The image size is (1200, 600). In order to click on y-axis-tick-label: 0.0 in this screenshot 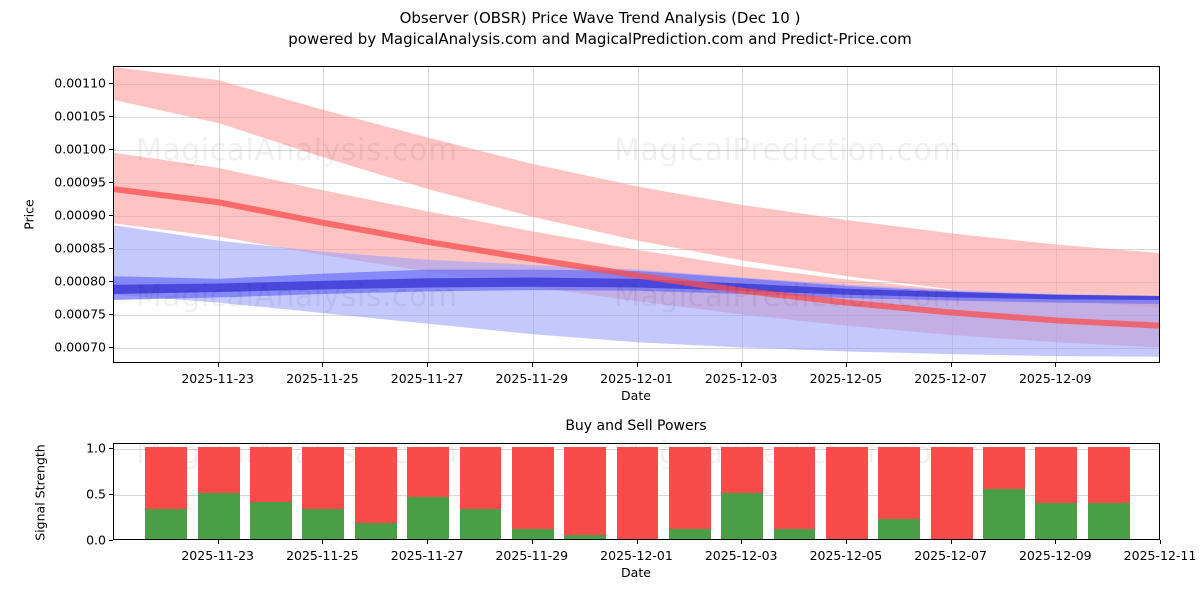, I will do `click(96, 540)`.